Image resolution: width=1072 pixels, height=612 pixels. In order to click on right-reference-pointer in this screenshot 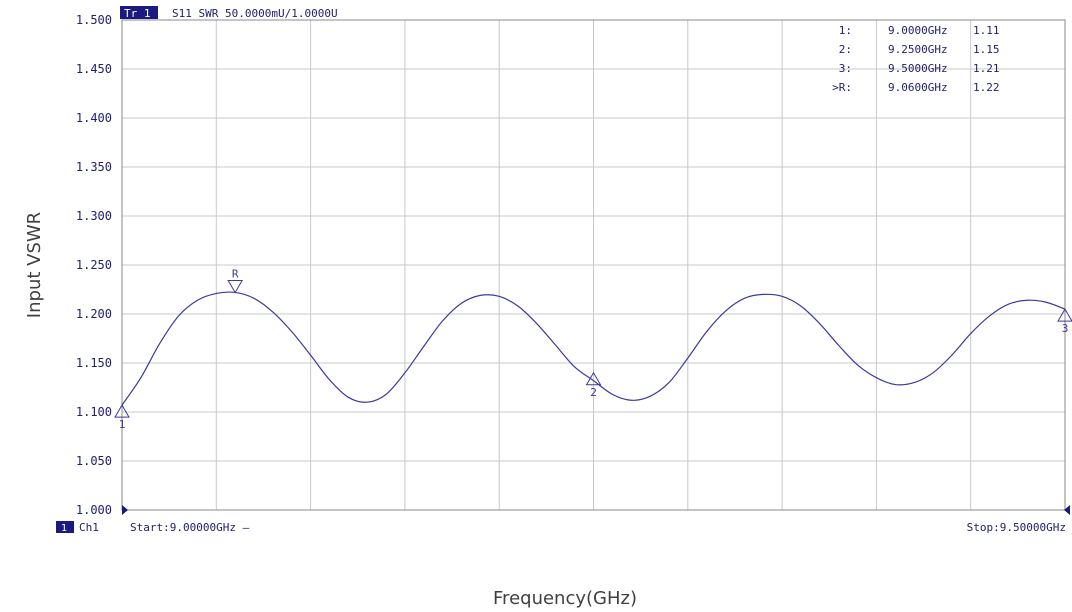, I will do `click(1067, 510)`.